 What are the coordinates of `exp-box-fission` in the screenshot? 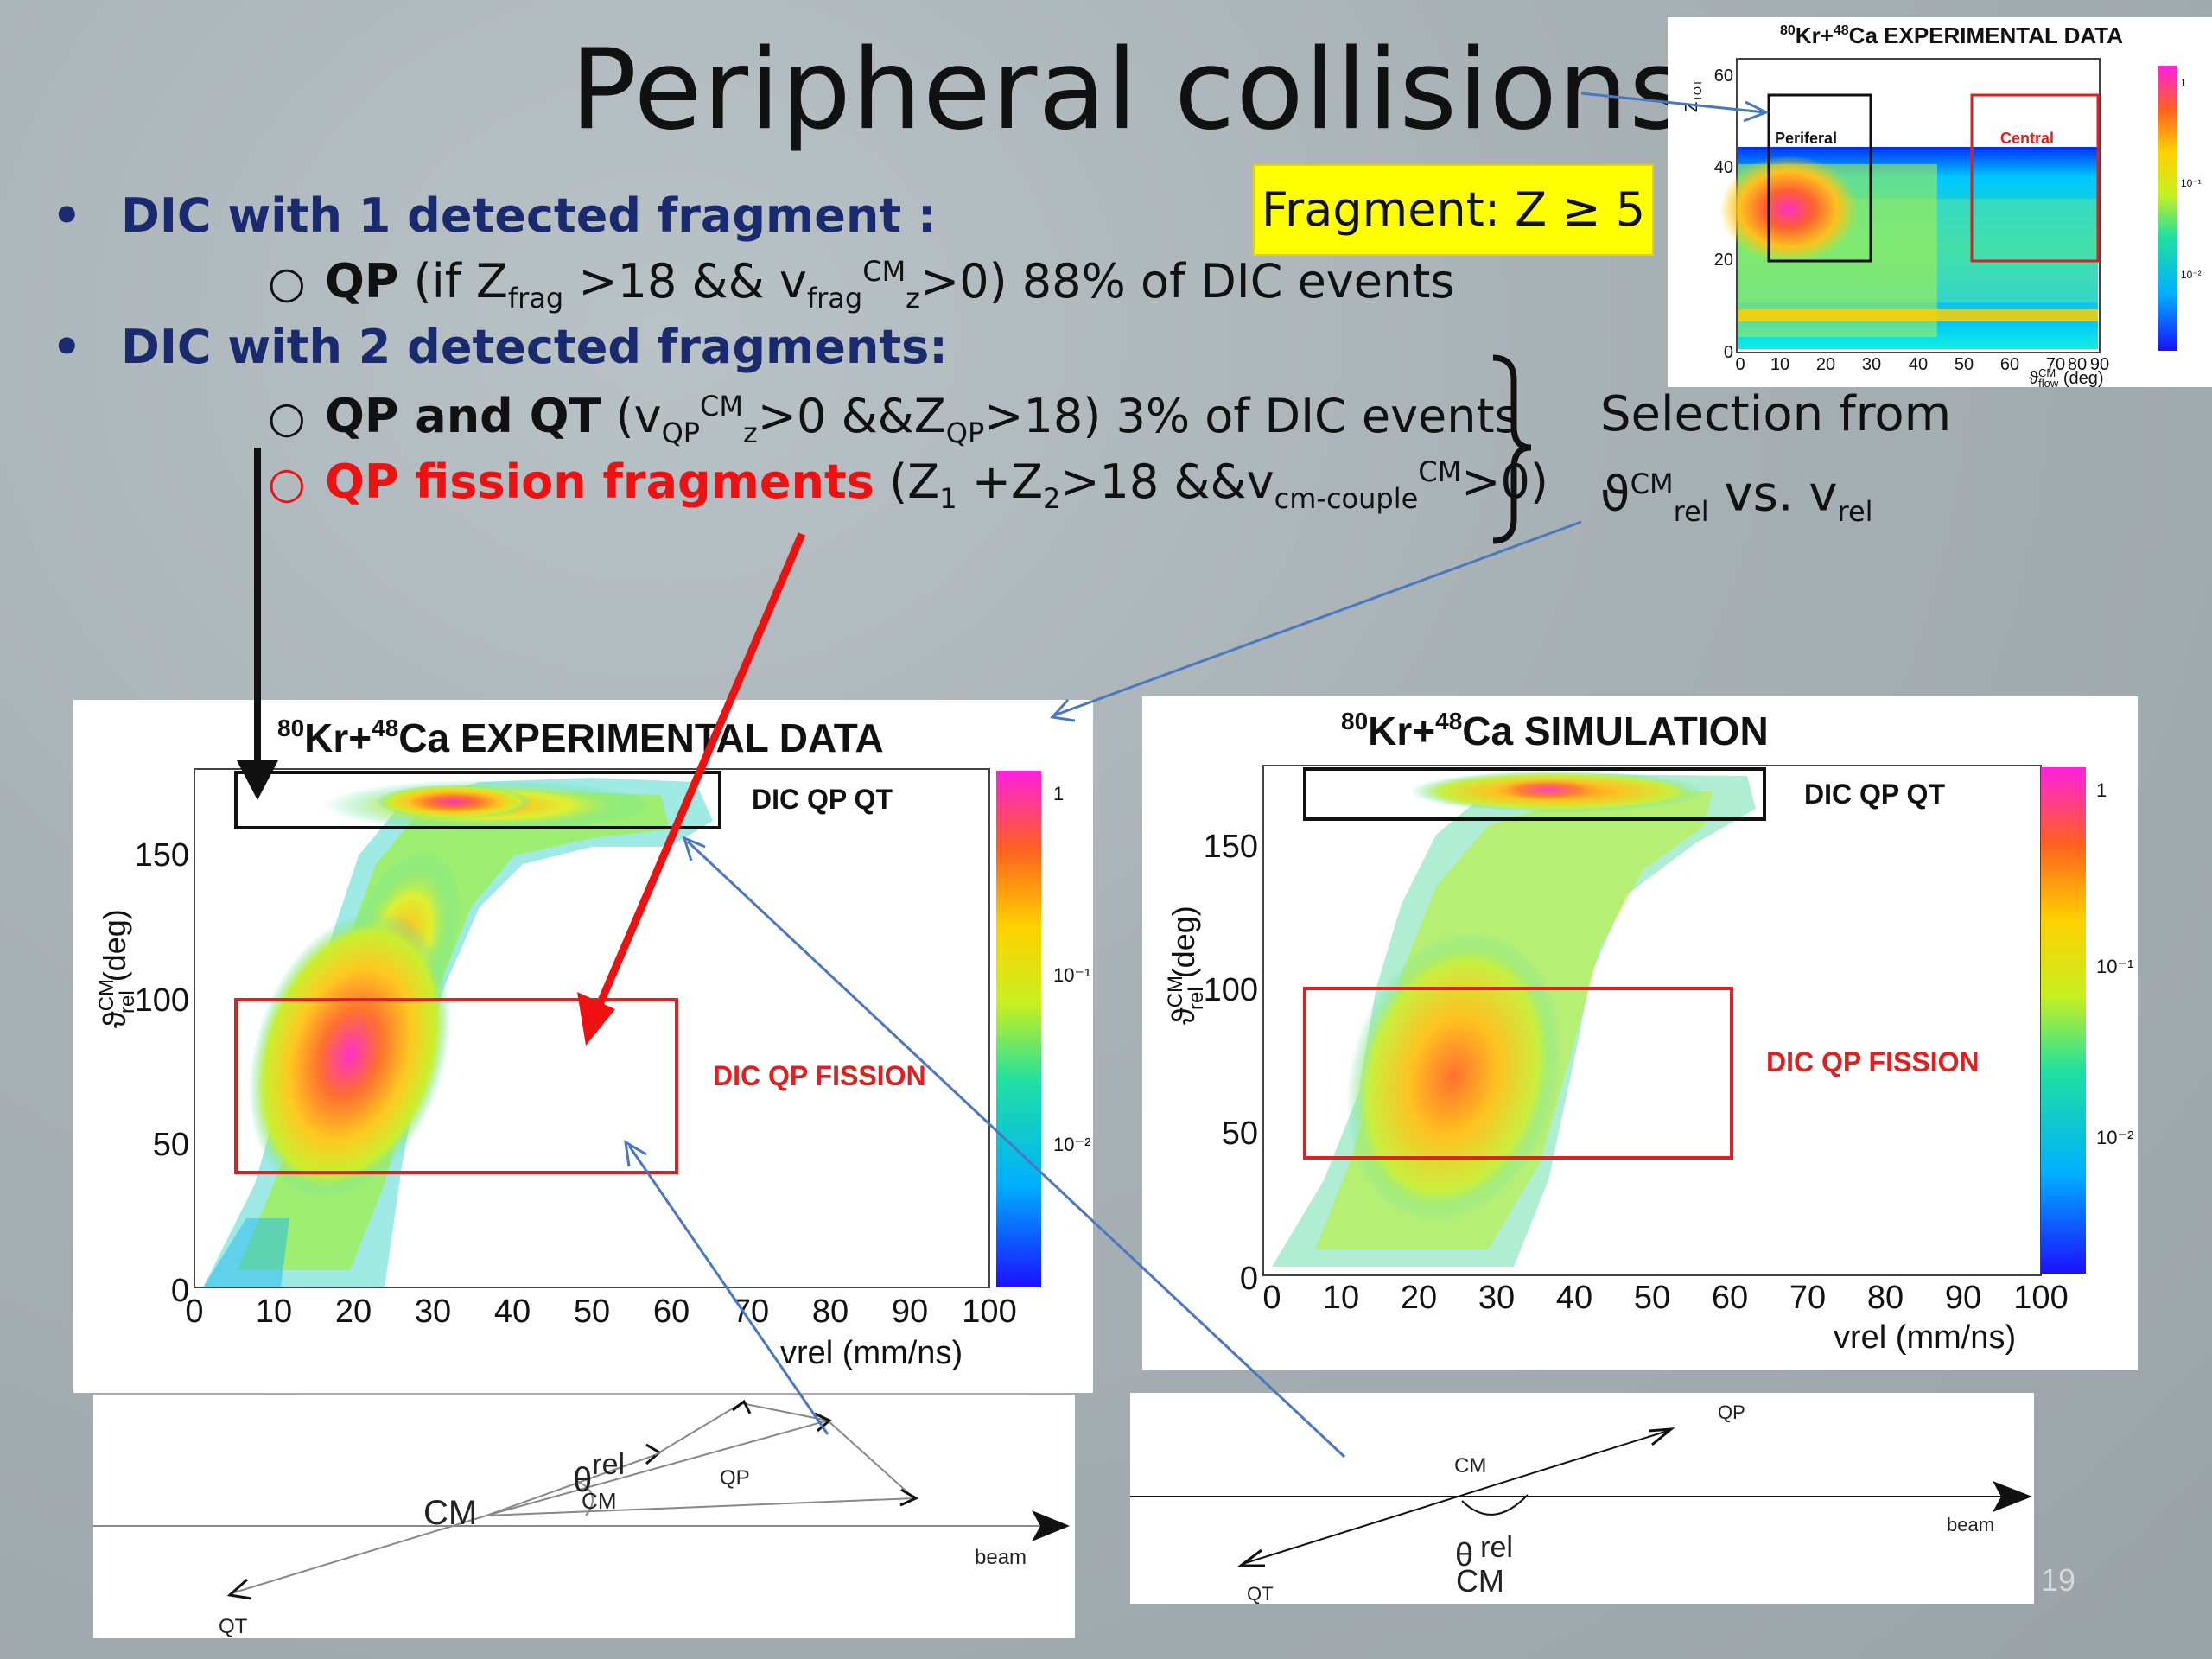 It's located at (456, 1086).